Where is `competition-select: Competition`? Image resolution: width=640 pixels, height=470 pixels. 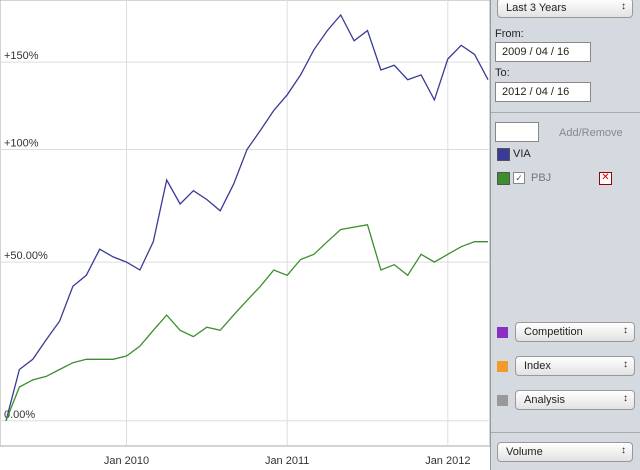 competition-select: Competition is located at coordinates (575, 332).